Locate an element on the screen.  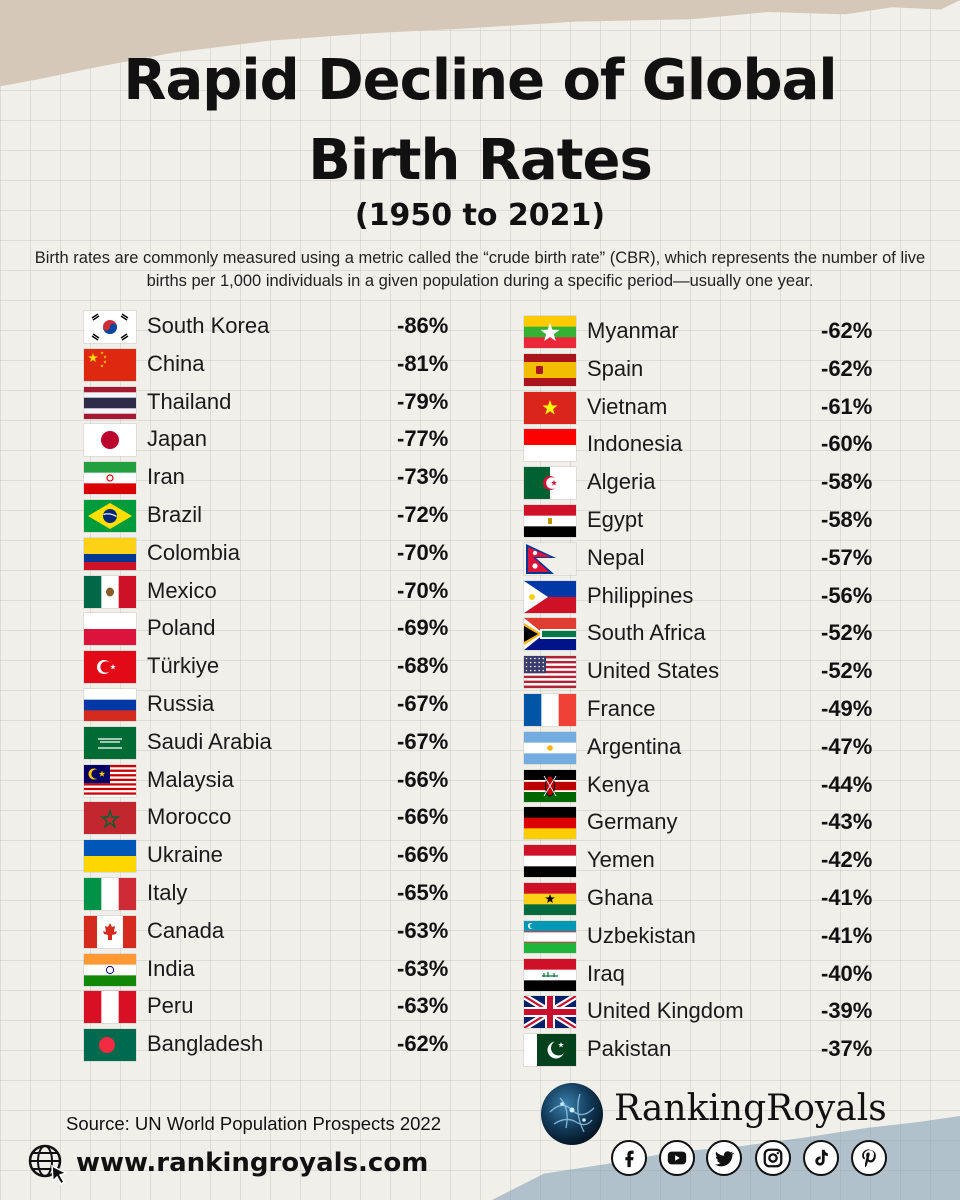
country-row: Algeria -58% is located at coordinates (724, 482).